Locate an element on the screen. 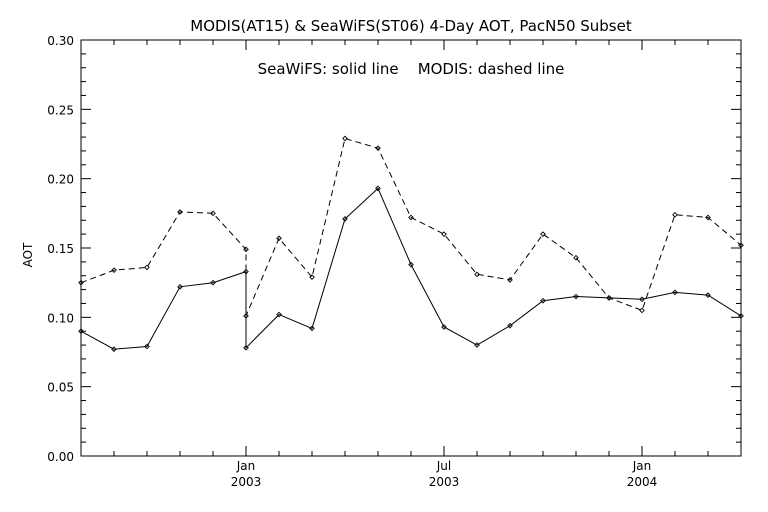  y-tick-label: 0.05 is located at coordinates (60, 388).